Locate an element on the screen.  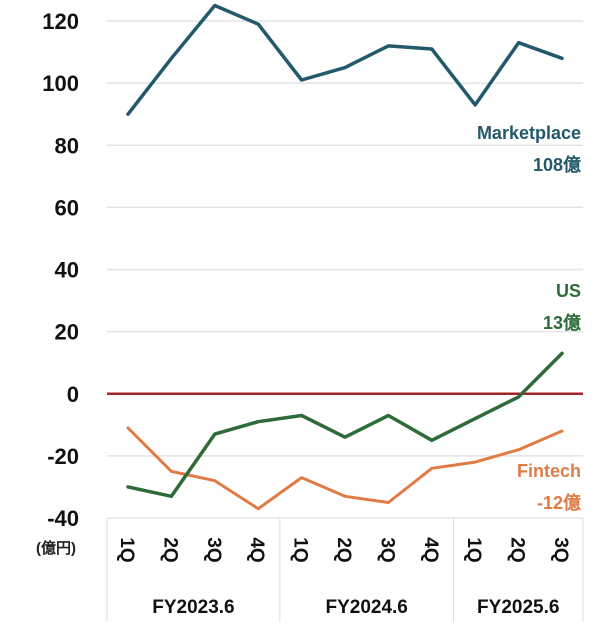
series-value-us: 13億 is located at coordinates (562, 322).